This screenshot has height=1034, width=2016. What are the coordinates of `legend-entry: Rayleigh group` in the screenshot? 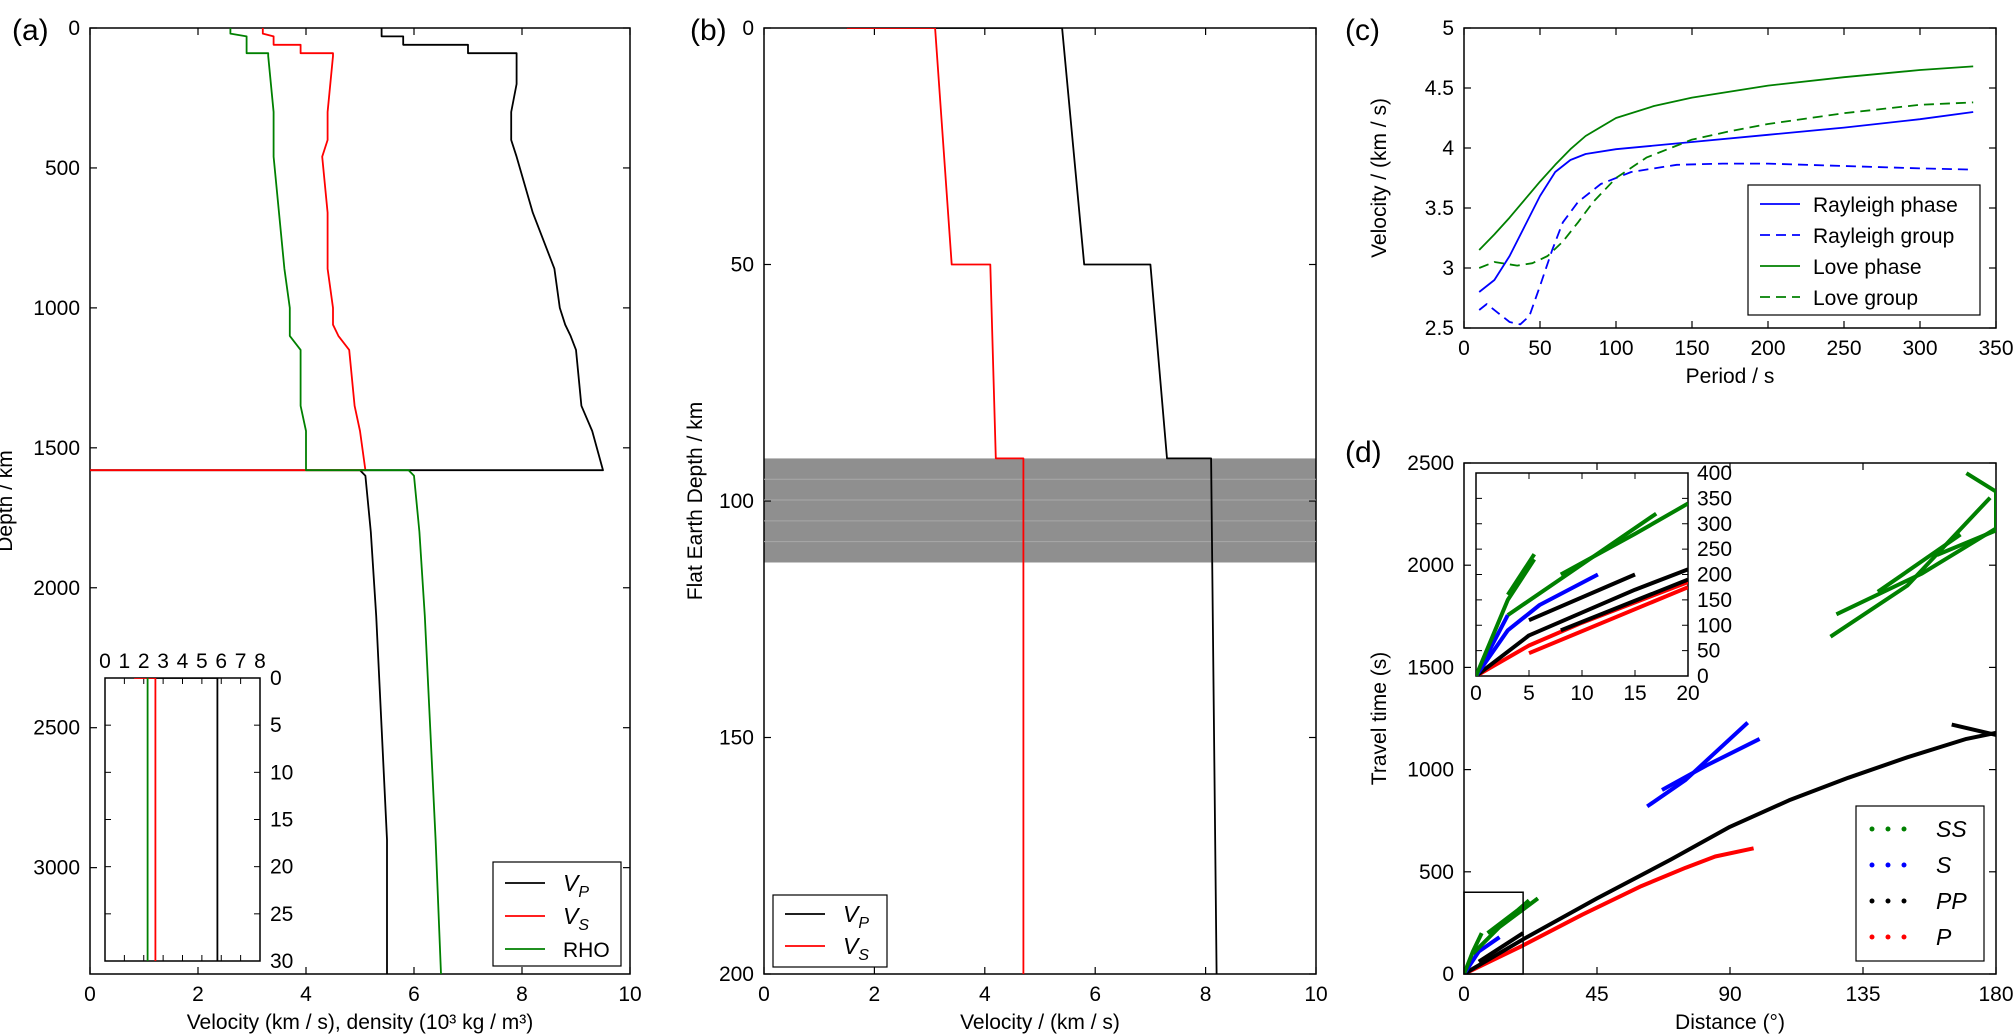 It's located at (1883, 236).